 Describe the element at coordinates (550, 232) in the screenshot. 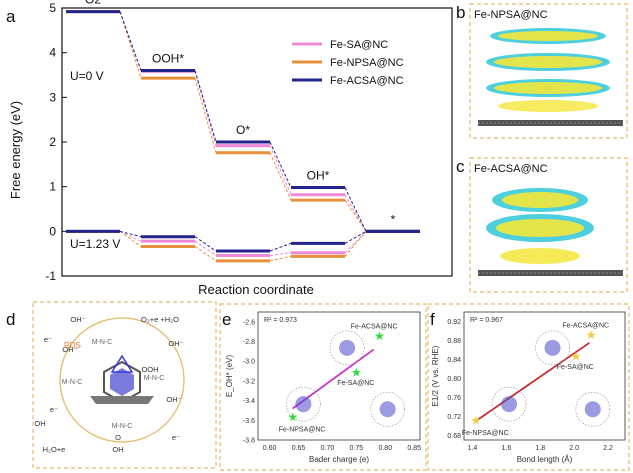

I see `charge-density-acsa` at that location.